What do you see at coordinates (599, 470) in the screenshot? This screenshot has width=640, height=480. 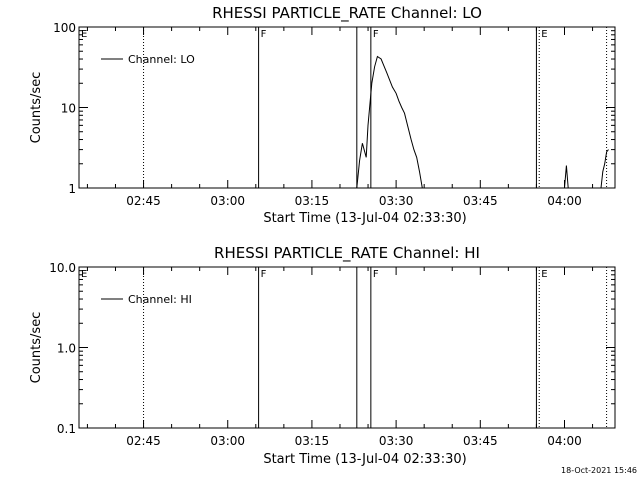 I see `generation-timestamp: 18-Oct-2021 15:46` at bounding box center [599, 470].